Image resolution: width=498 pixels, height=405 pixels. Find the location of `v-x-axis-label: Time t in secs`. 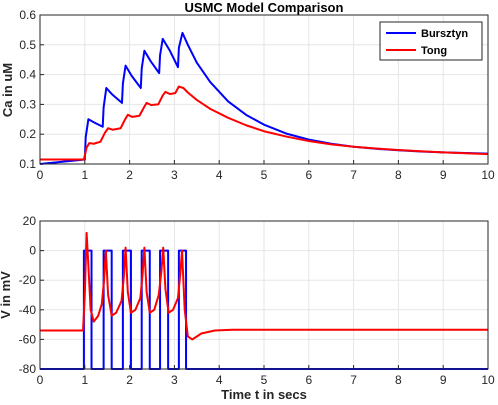

v-x-axis-label: Time t in secs is located at coordinates (264, 394).